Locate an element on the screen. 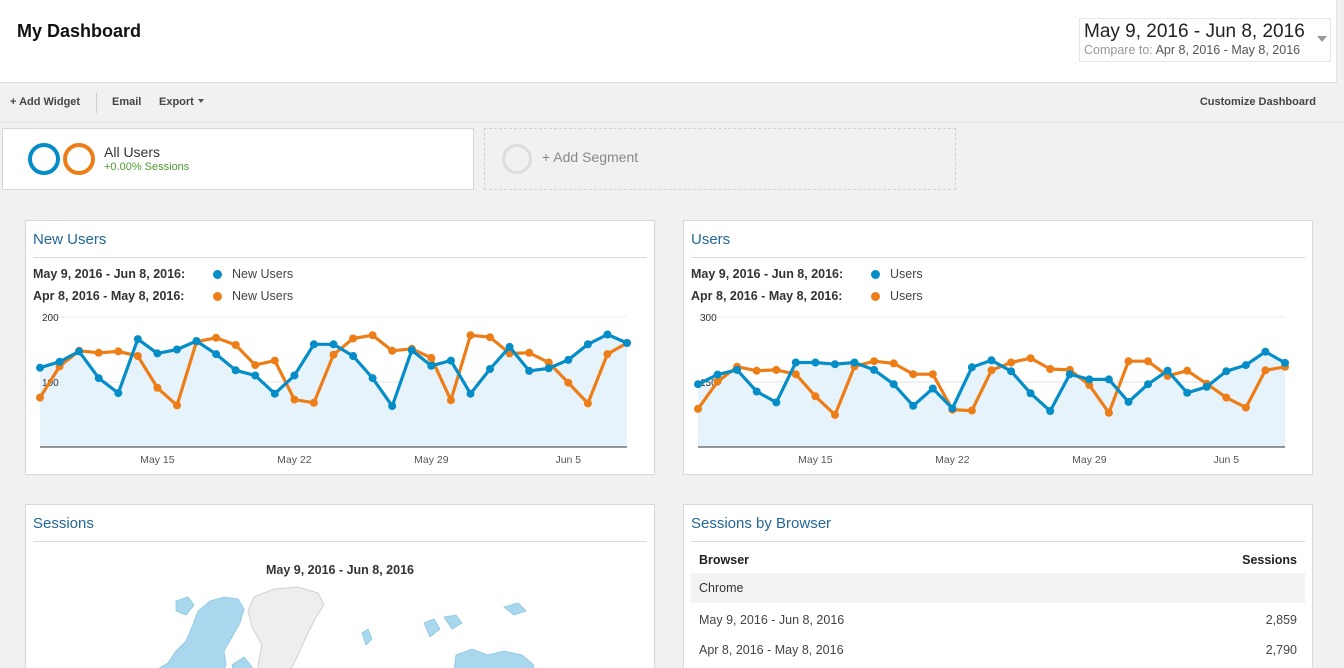 Image resolution: width=1344 pixels, height=668 pixels. sessions-geo-map is located at coordinates (340, 586).